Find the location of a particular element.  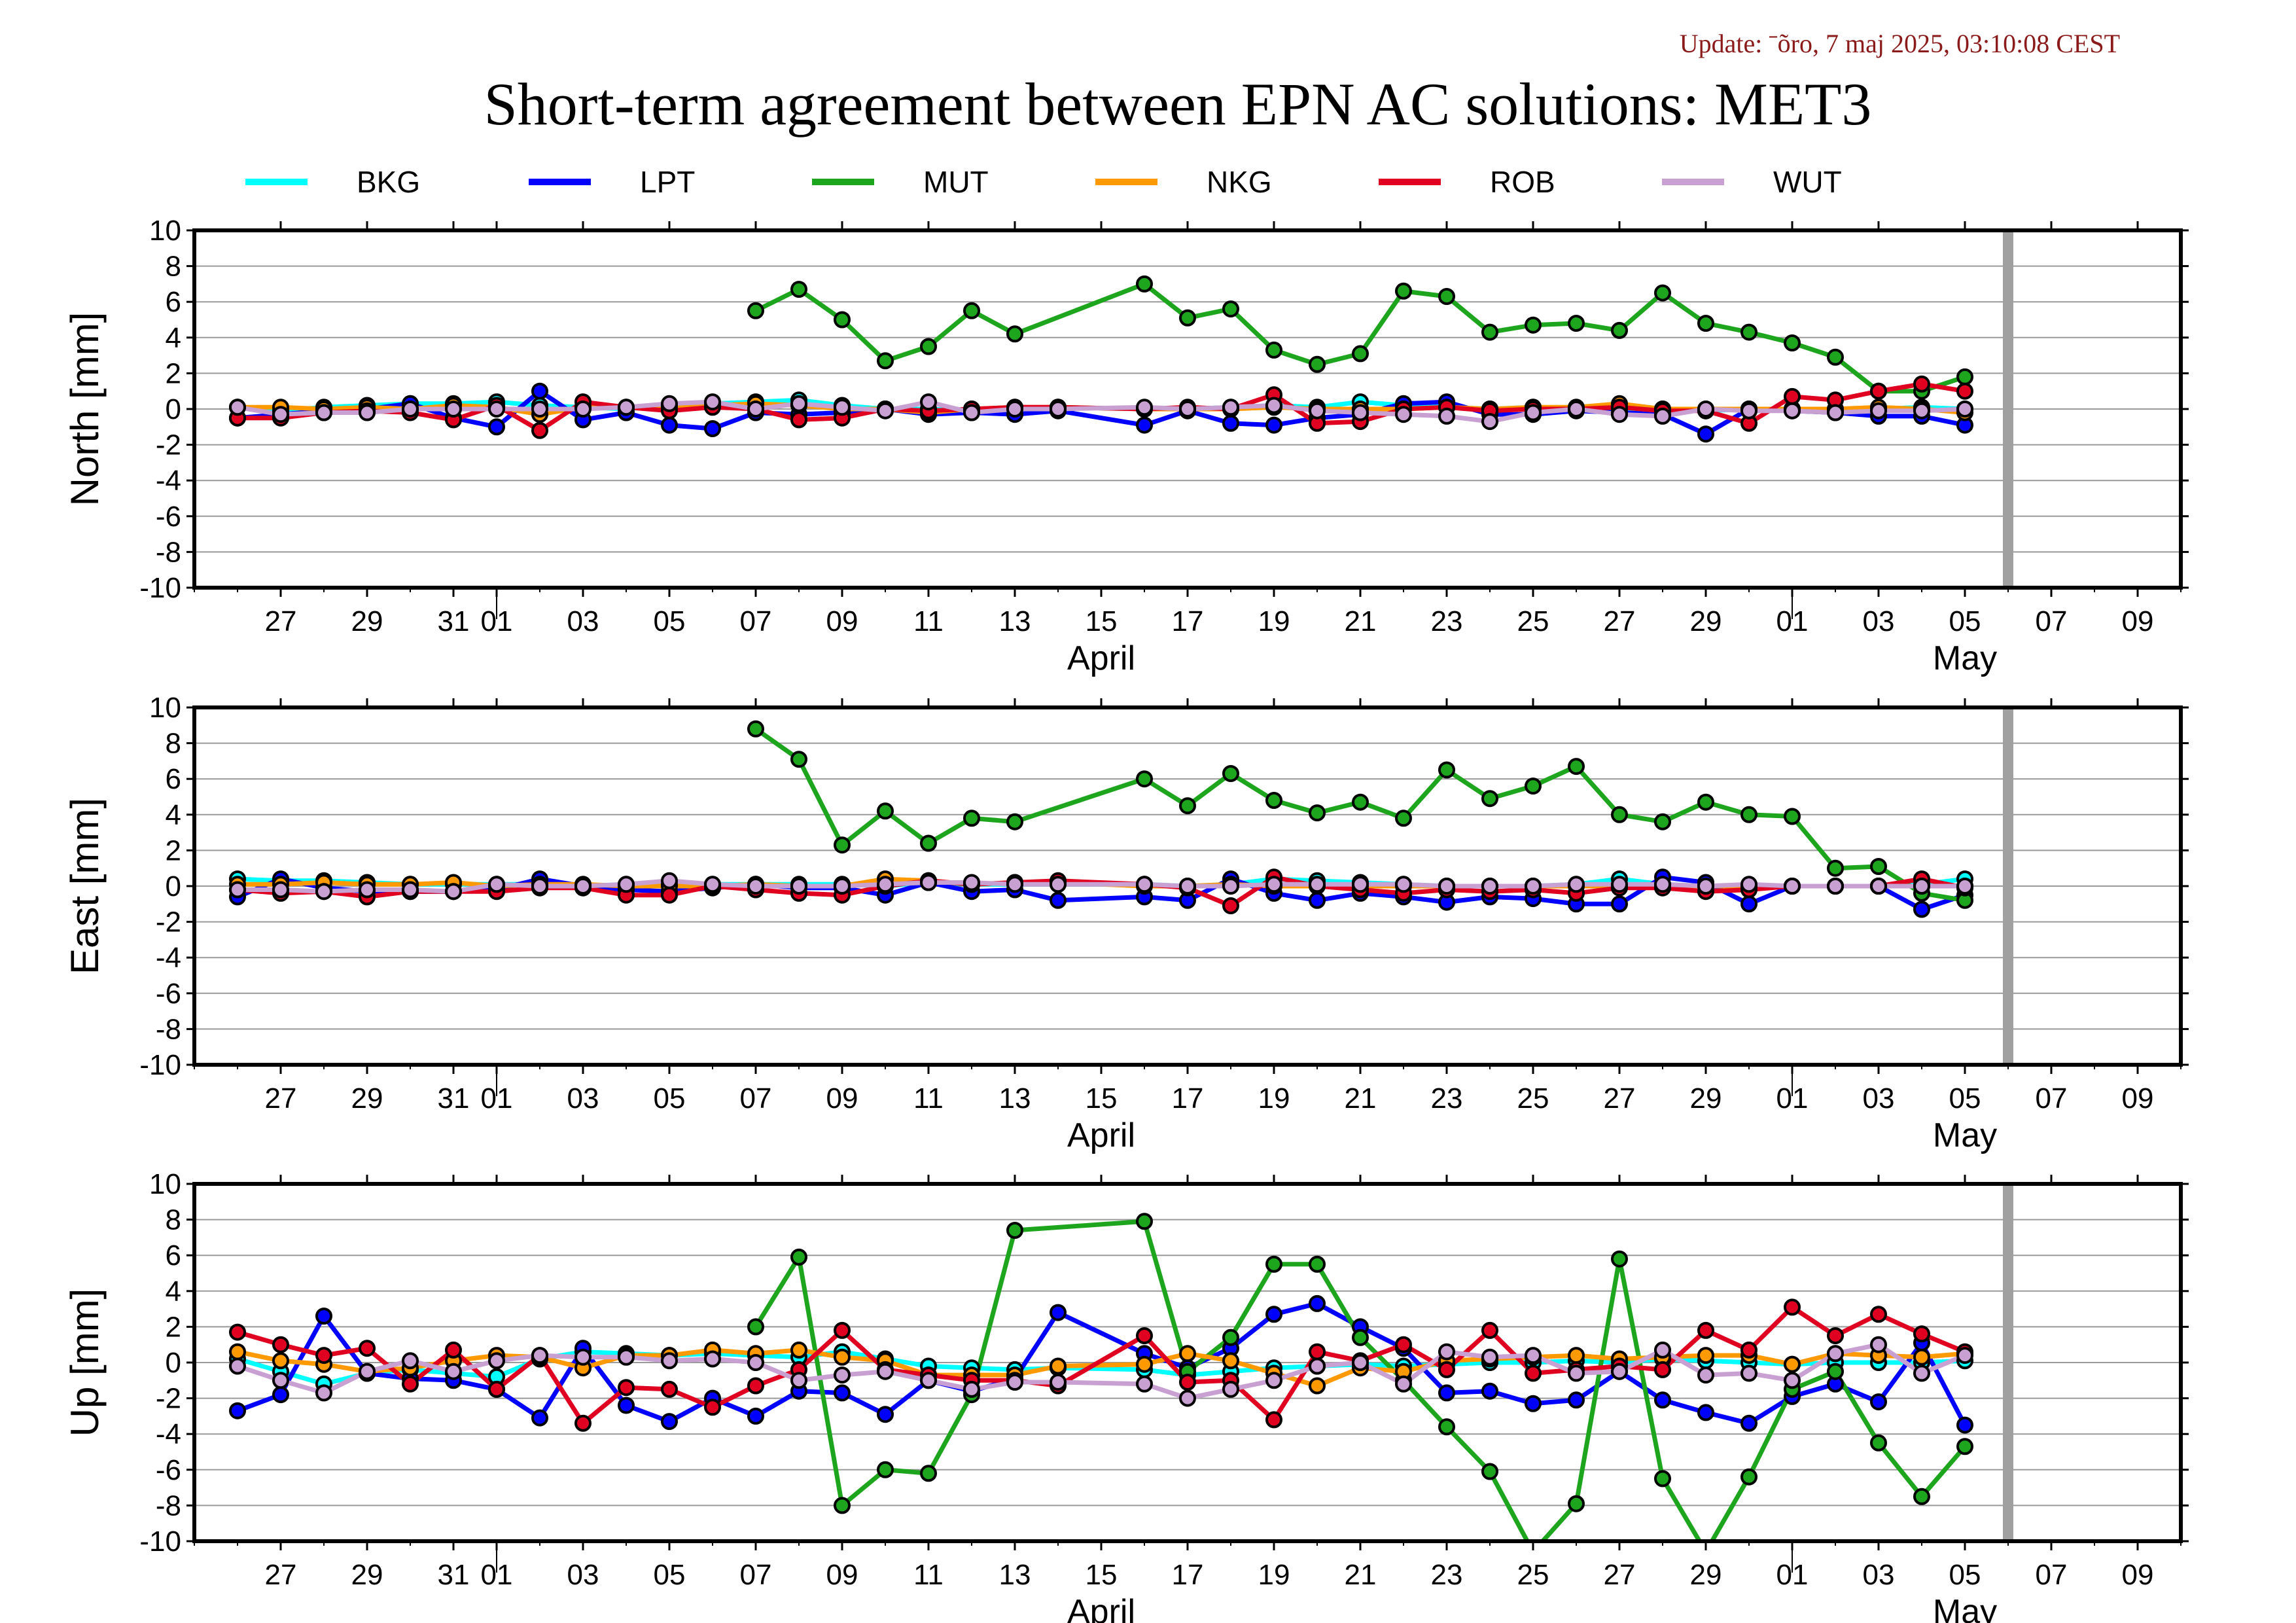

xtick-label: 07 is located at coordinates (756, 1575).